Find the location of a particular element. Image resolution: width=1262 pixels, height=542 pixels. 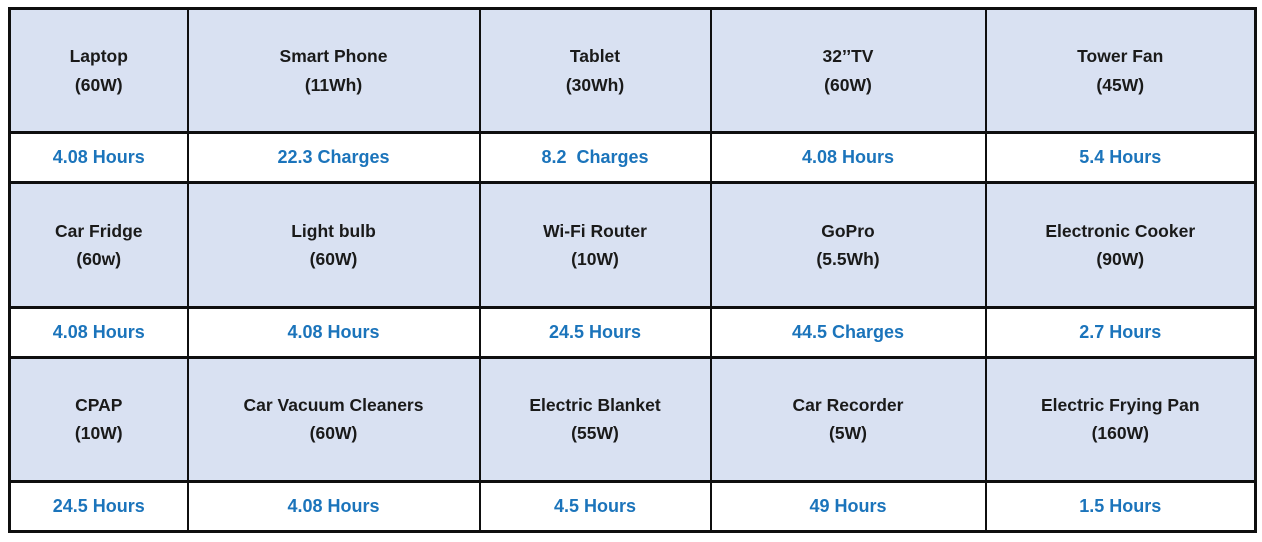

device-cell: Electric Blanket (55W) is located at coordinates (595, 419).